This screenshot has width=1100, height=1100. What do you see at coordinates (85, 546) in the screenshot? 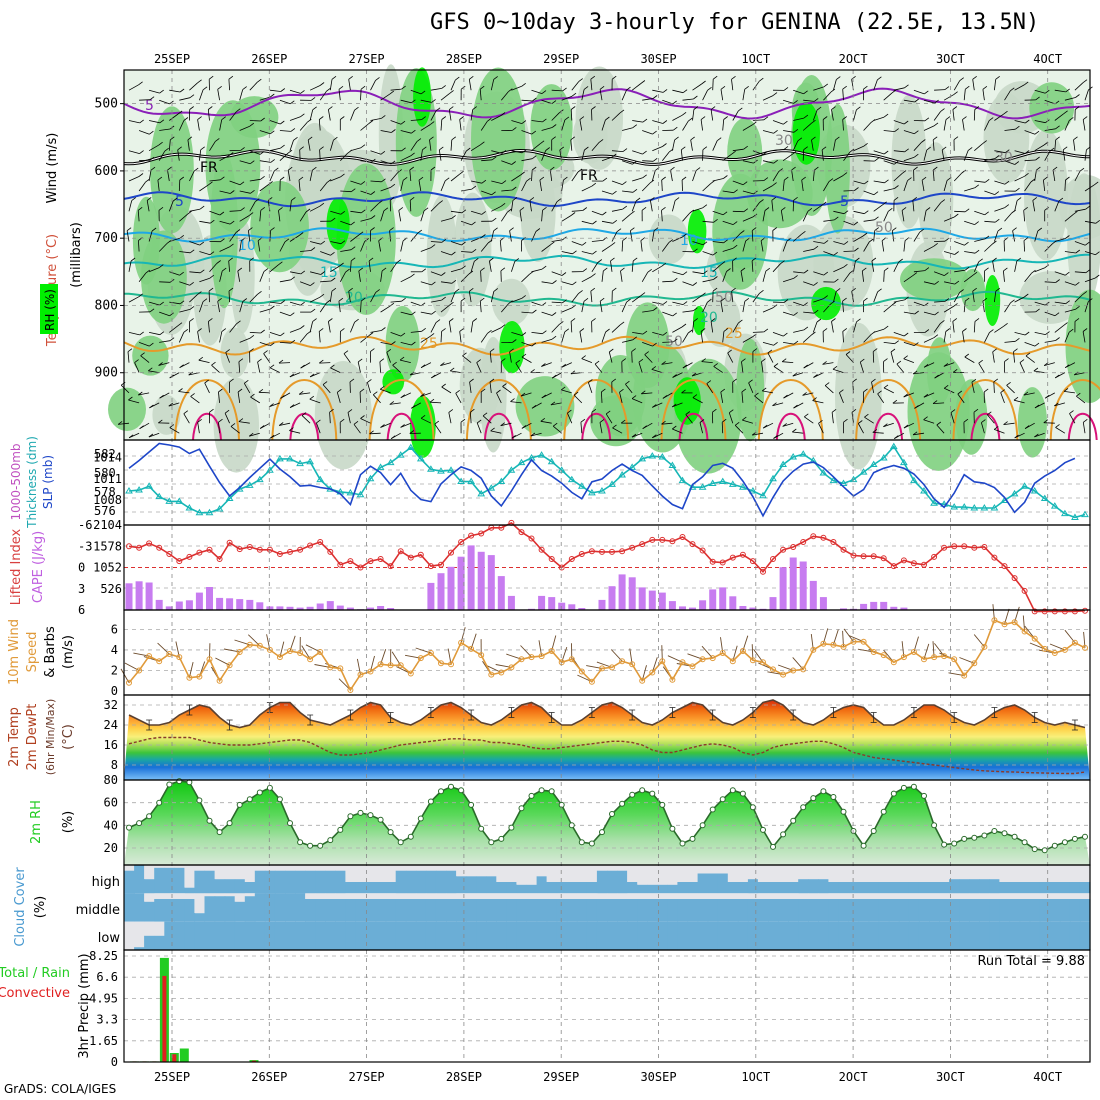
I see `li-tick-label: -3` at bounding box center [85, 546].